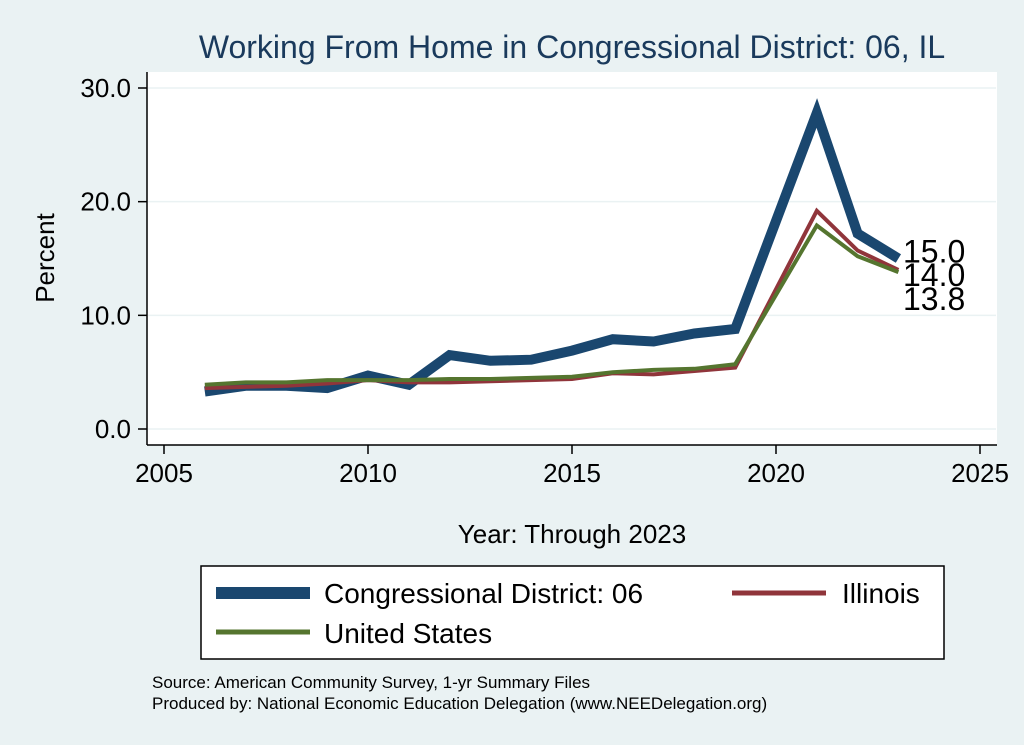 The height and width of the screenshot is (745, 1024). What do you see at coordinates (105, 315) in the screenshot?
I see `y-tick-label: 10.0` at bounding box center [105, 315].